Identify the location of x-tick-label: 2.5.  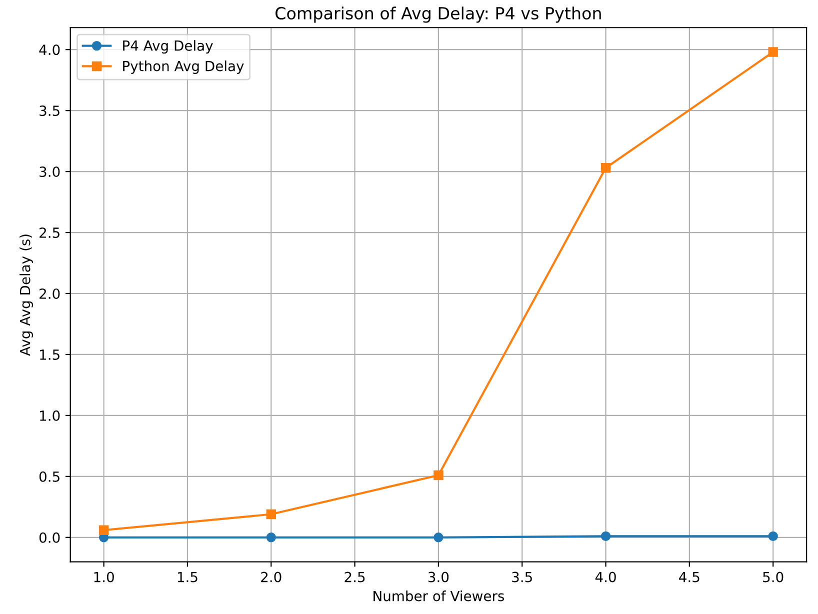
(354, 577).